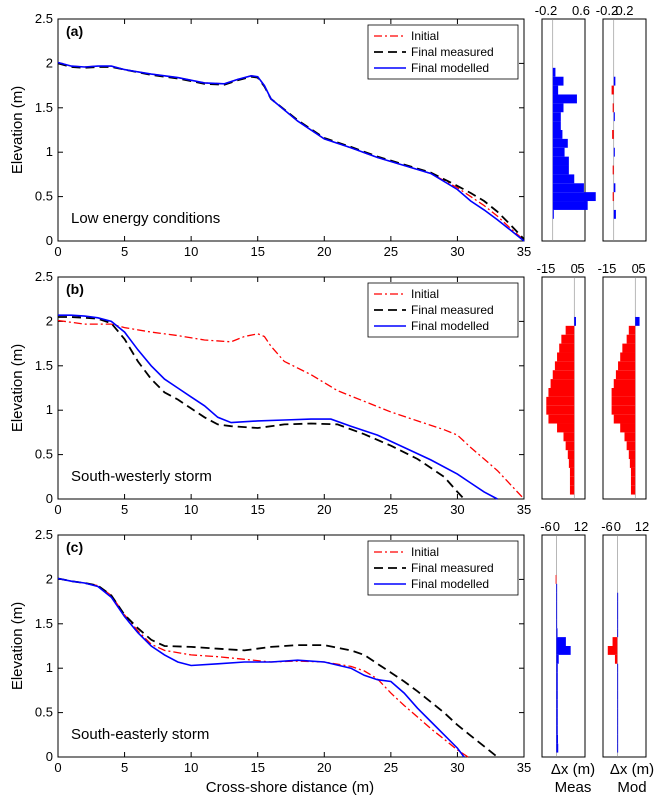 The height and width of the screenshot is (799, 656). What do you see at coordinates (17, 646) in the screenshot?
I see `y-axis-label: Elevation (m)` at bounding box center [17, 646].